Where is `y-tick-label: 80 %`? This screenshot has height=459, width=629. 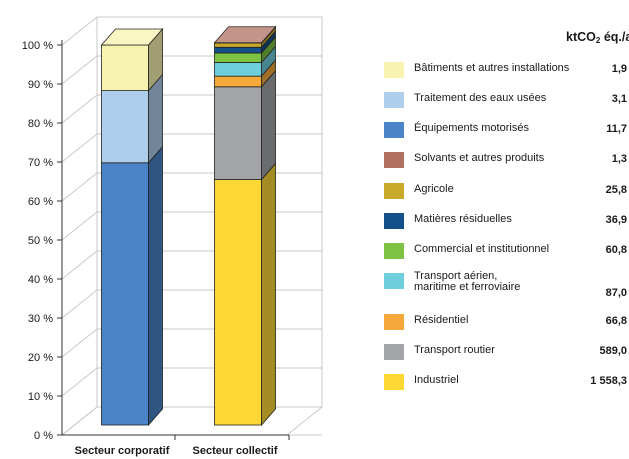 y-tick-label: 80 % is located at coordinates (40, 124).